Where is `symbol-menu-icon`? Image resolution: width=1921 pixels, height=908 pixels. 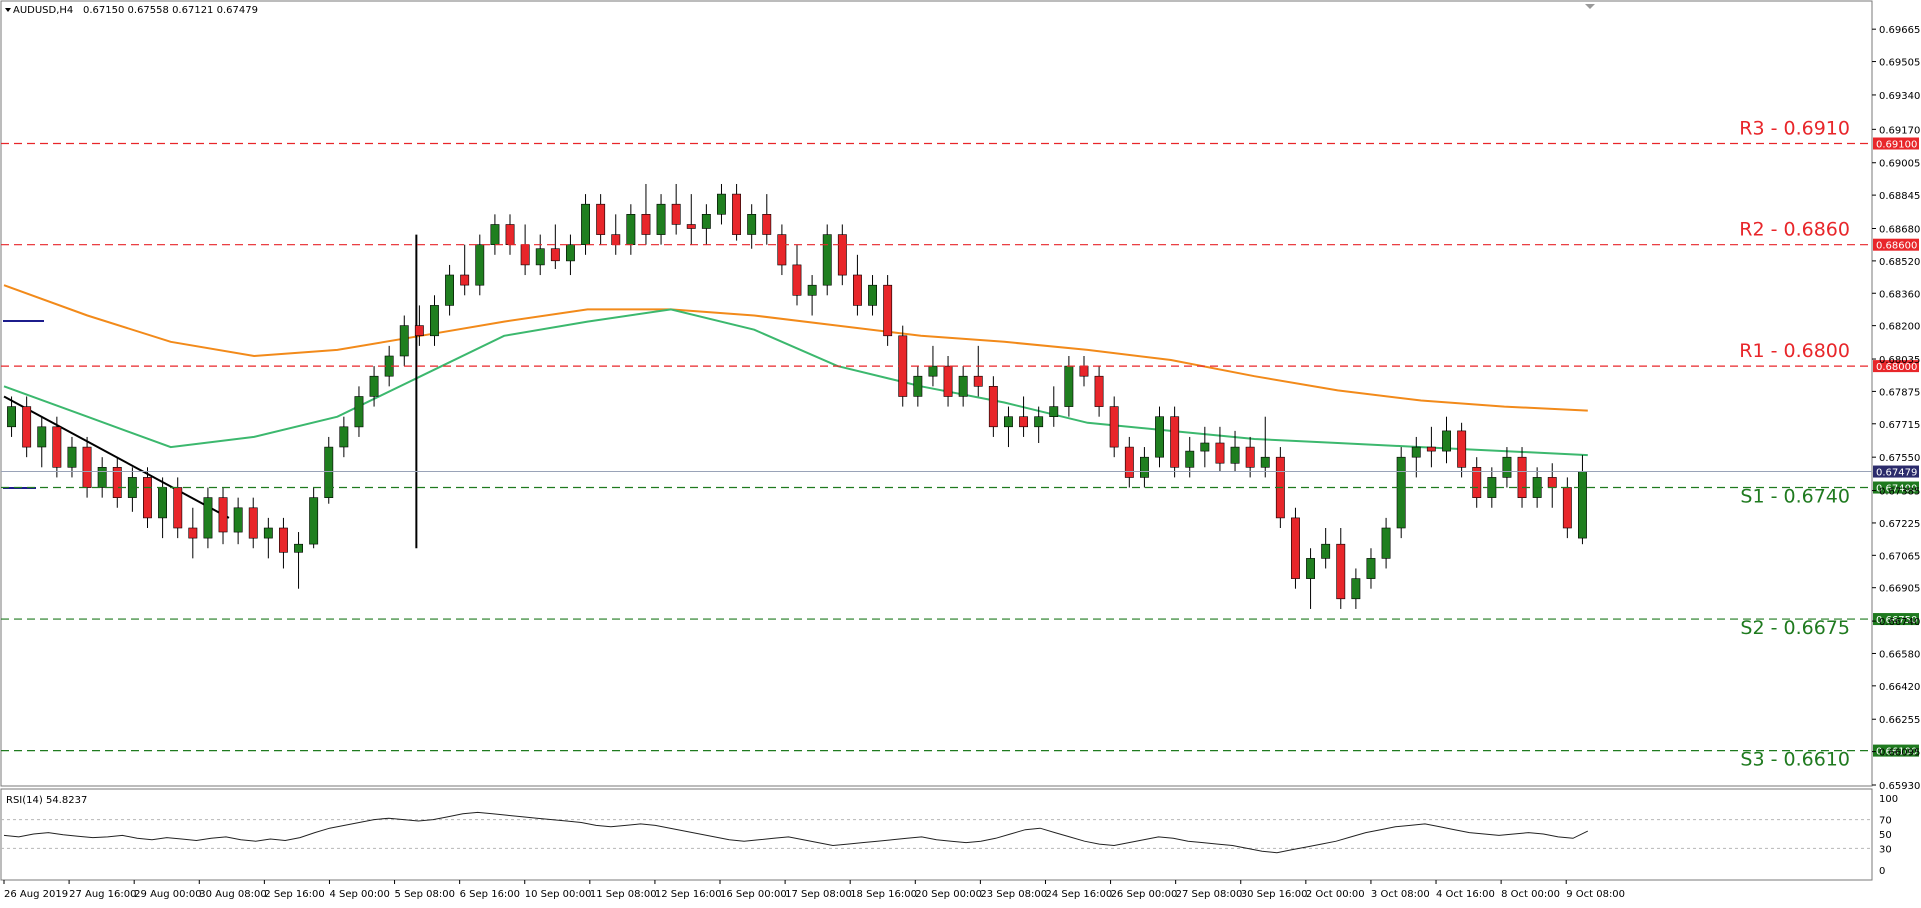 symbol-menu-icon is located at coordinates (8, 10).